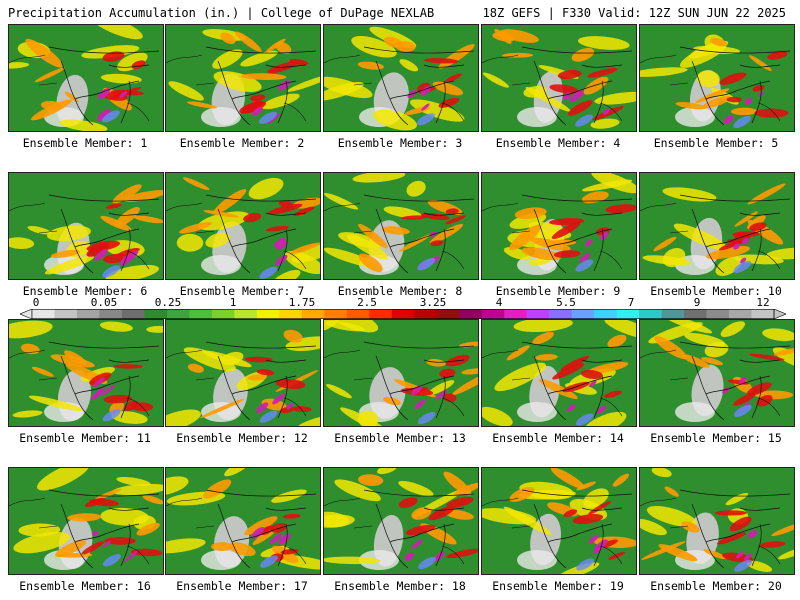 Image resolution: width=800 pixels, height=600 pixels. Describe the element at coordinates (85, 291) in the screenshot. I see `ensemble-member-label: Ensemble Member: 6` at that location.